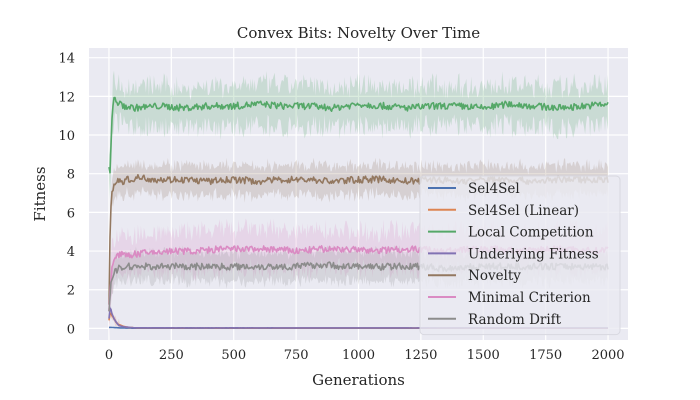 This screenshot has height=400, width=700. Describe the element at coordinates (171, 355) in the screenshot. I see `x-tick-label: 250` at that location.